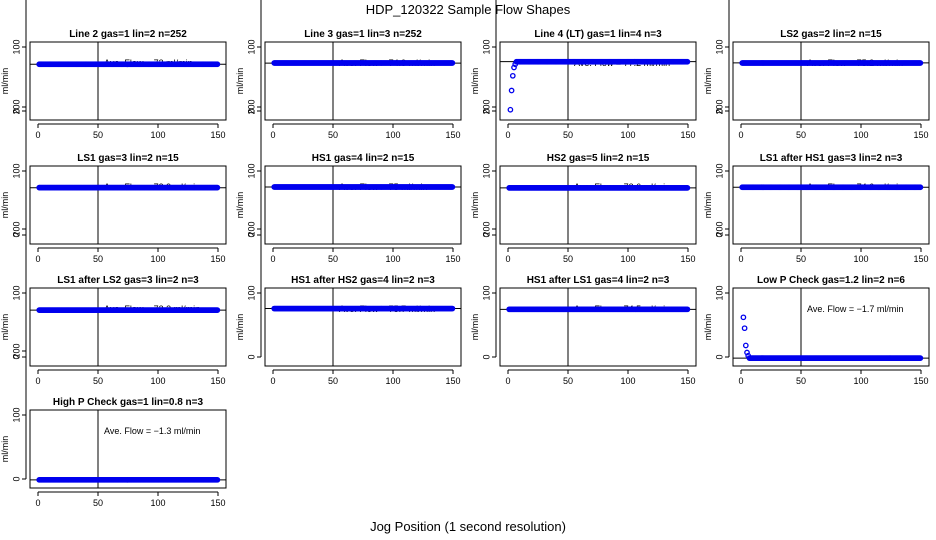  What do you see at coordinates (598, 280) in the screenshot?
I see `subplot-title: HS1 after LS1 gas=4 lin=2 n=3` at bounding box center [598, 280].